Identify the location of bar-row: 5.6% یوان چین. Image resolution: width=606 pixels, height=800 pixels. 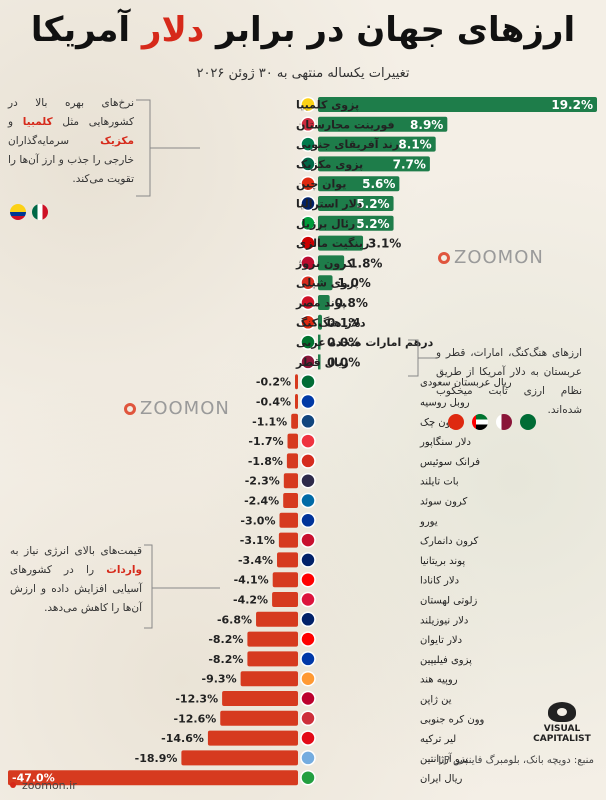
(348, 183).